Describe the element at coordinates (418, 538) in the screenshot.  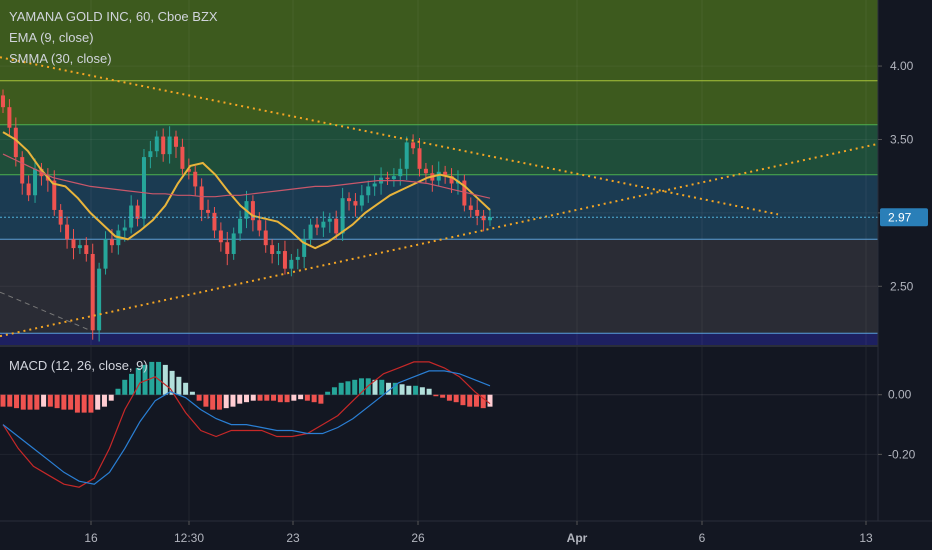
I see `time-tick-label: 26` at that location.